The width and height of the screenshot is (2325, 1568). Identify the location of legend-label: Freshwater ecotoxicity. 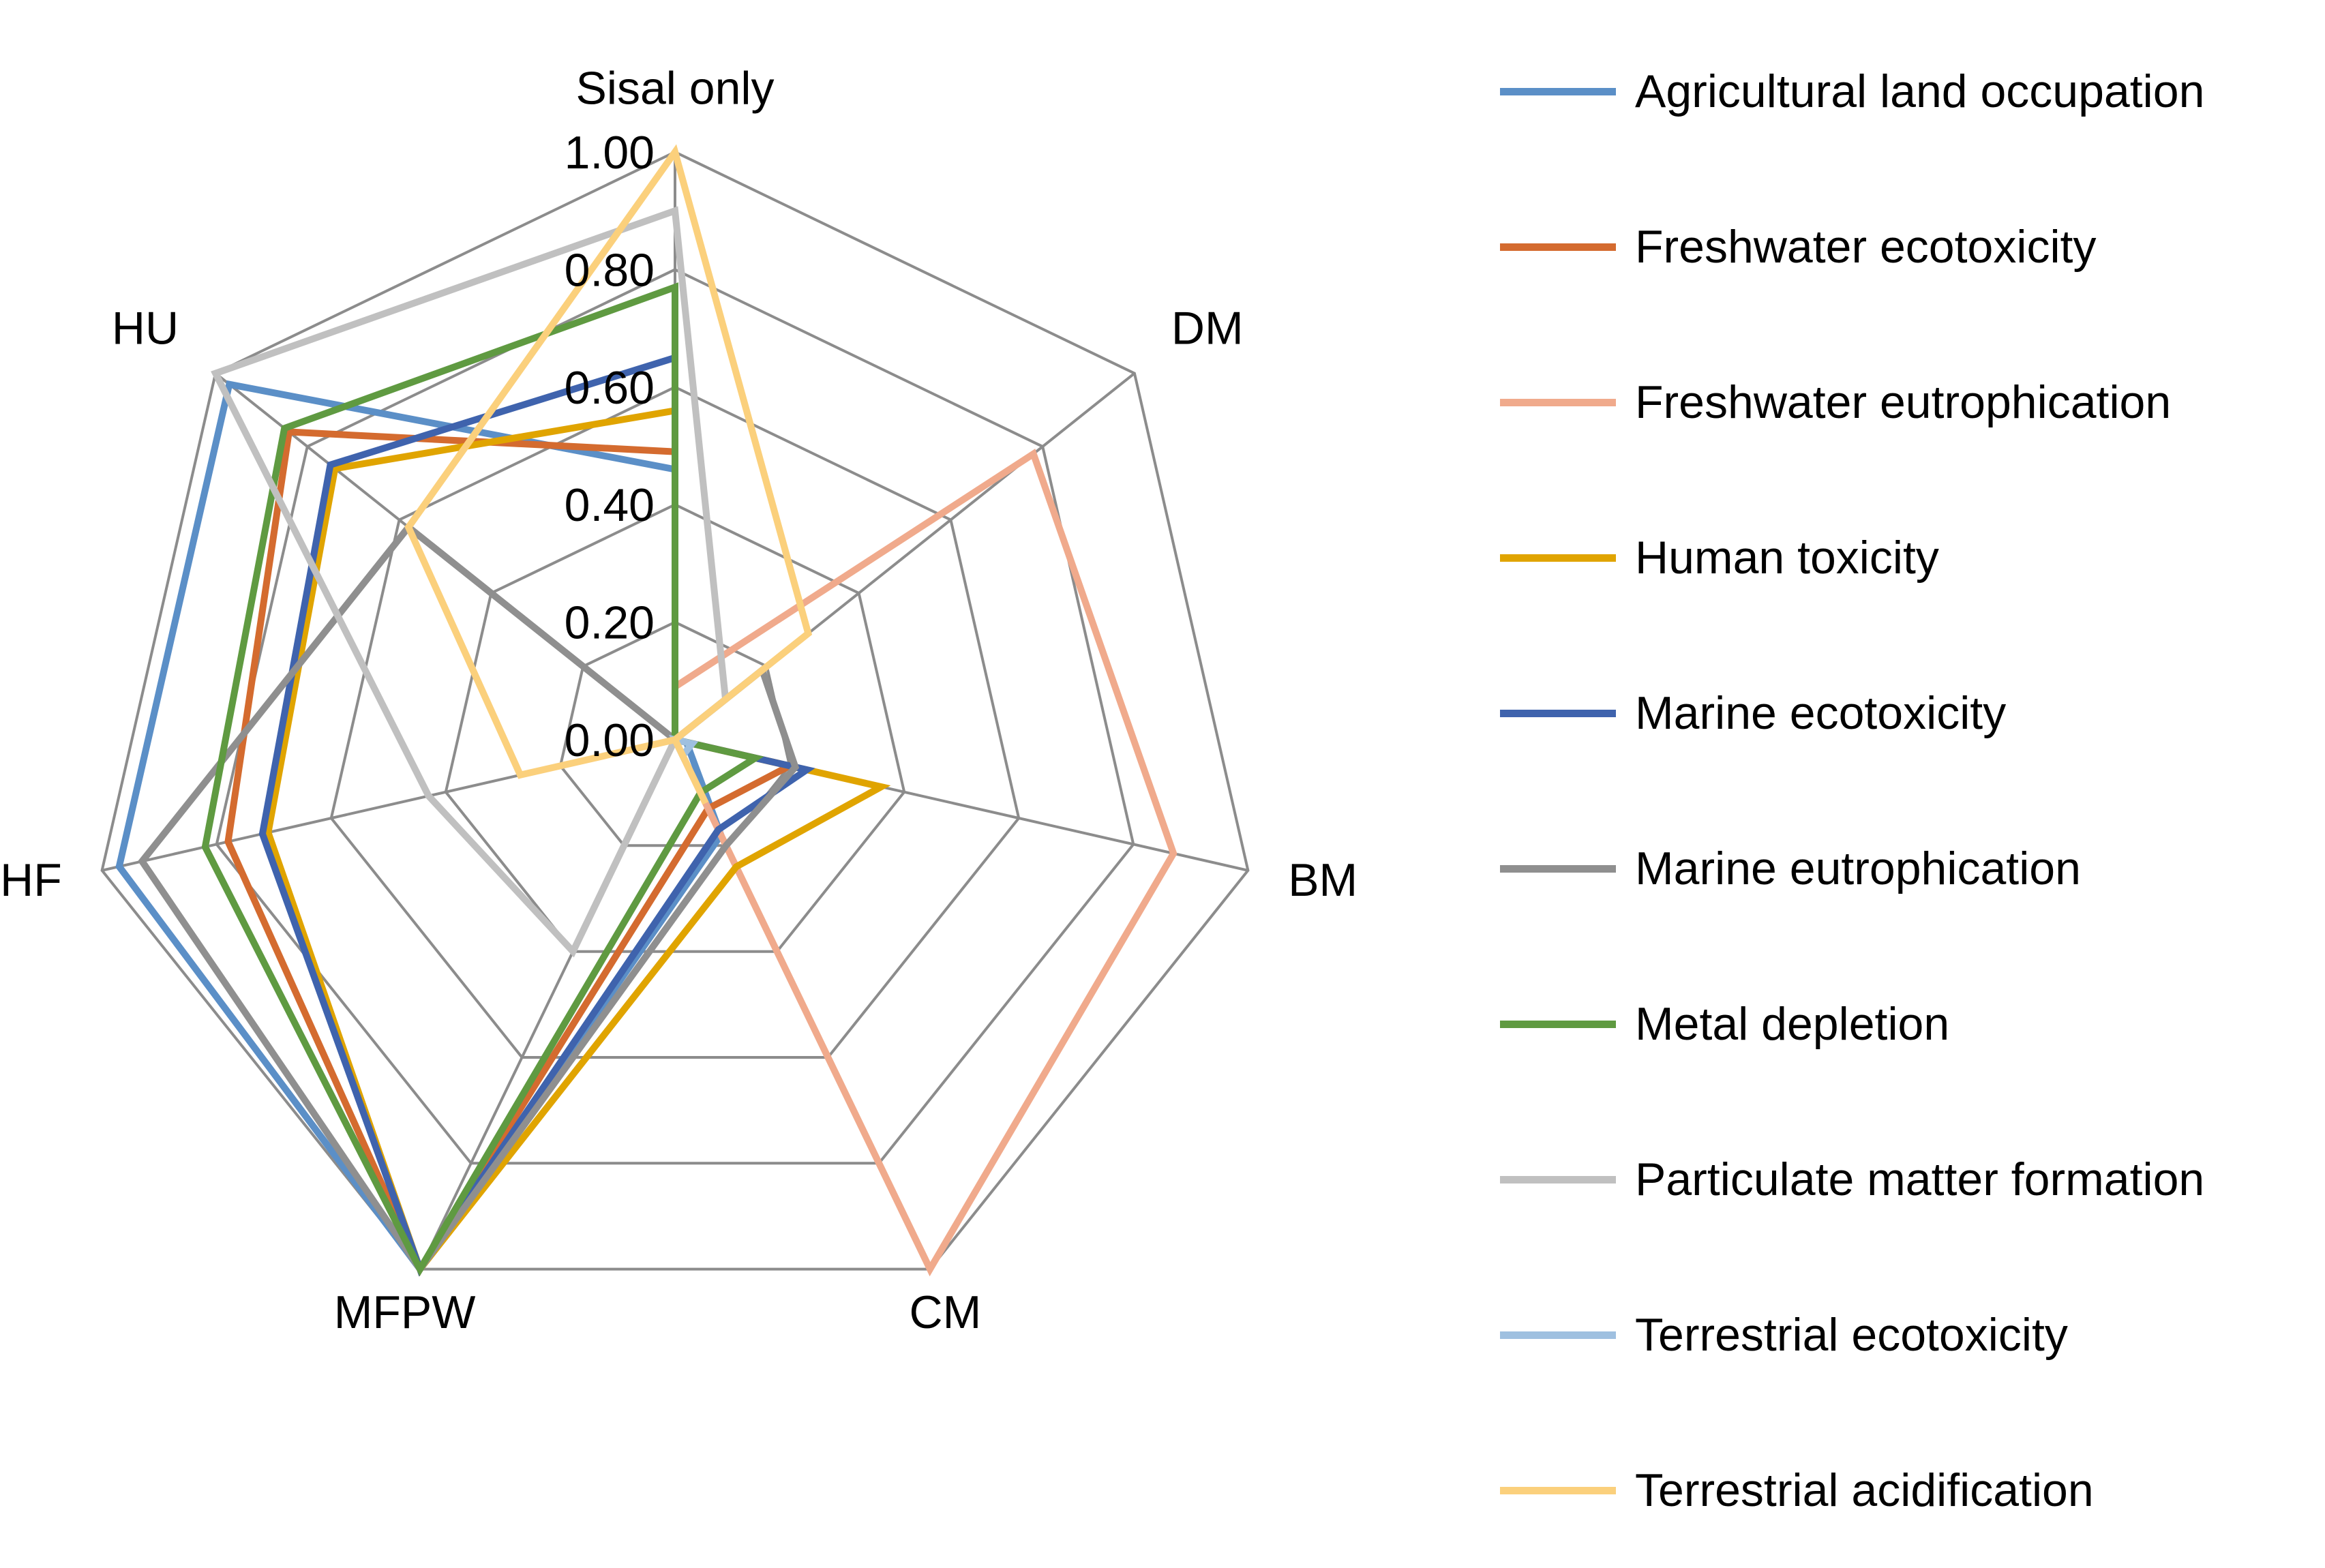
(1866, 247).